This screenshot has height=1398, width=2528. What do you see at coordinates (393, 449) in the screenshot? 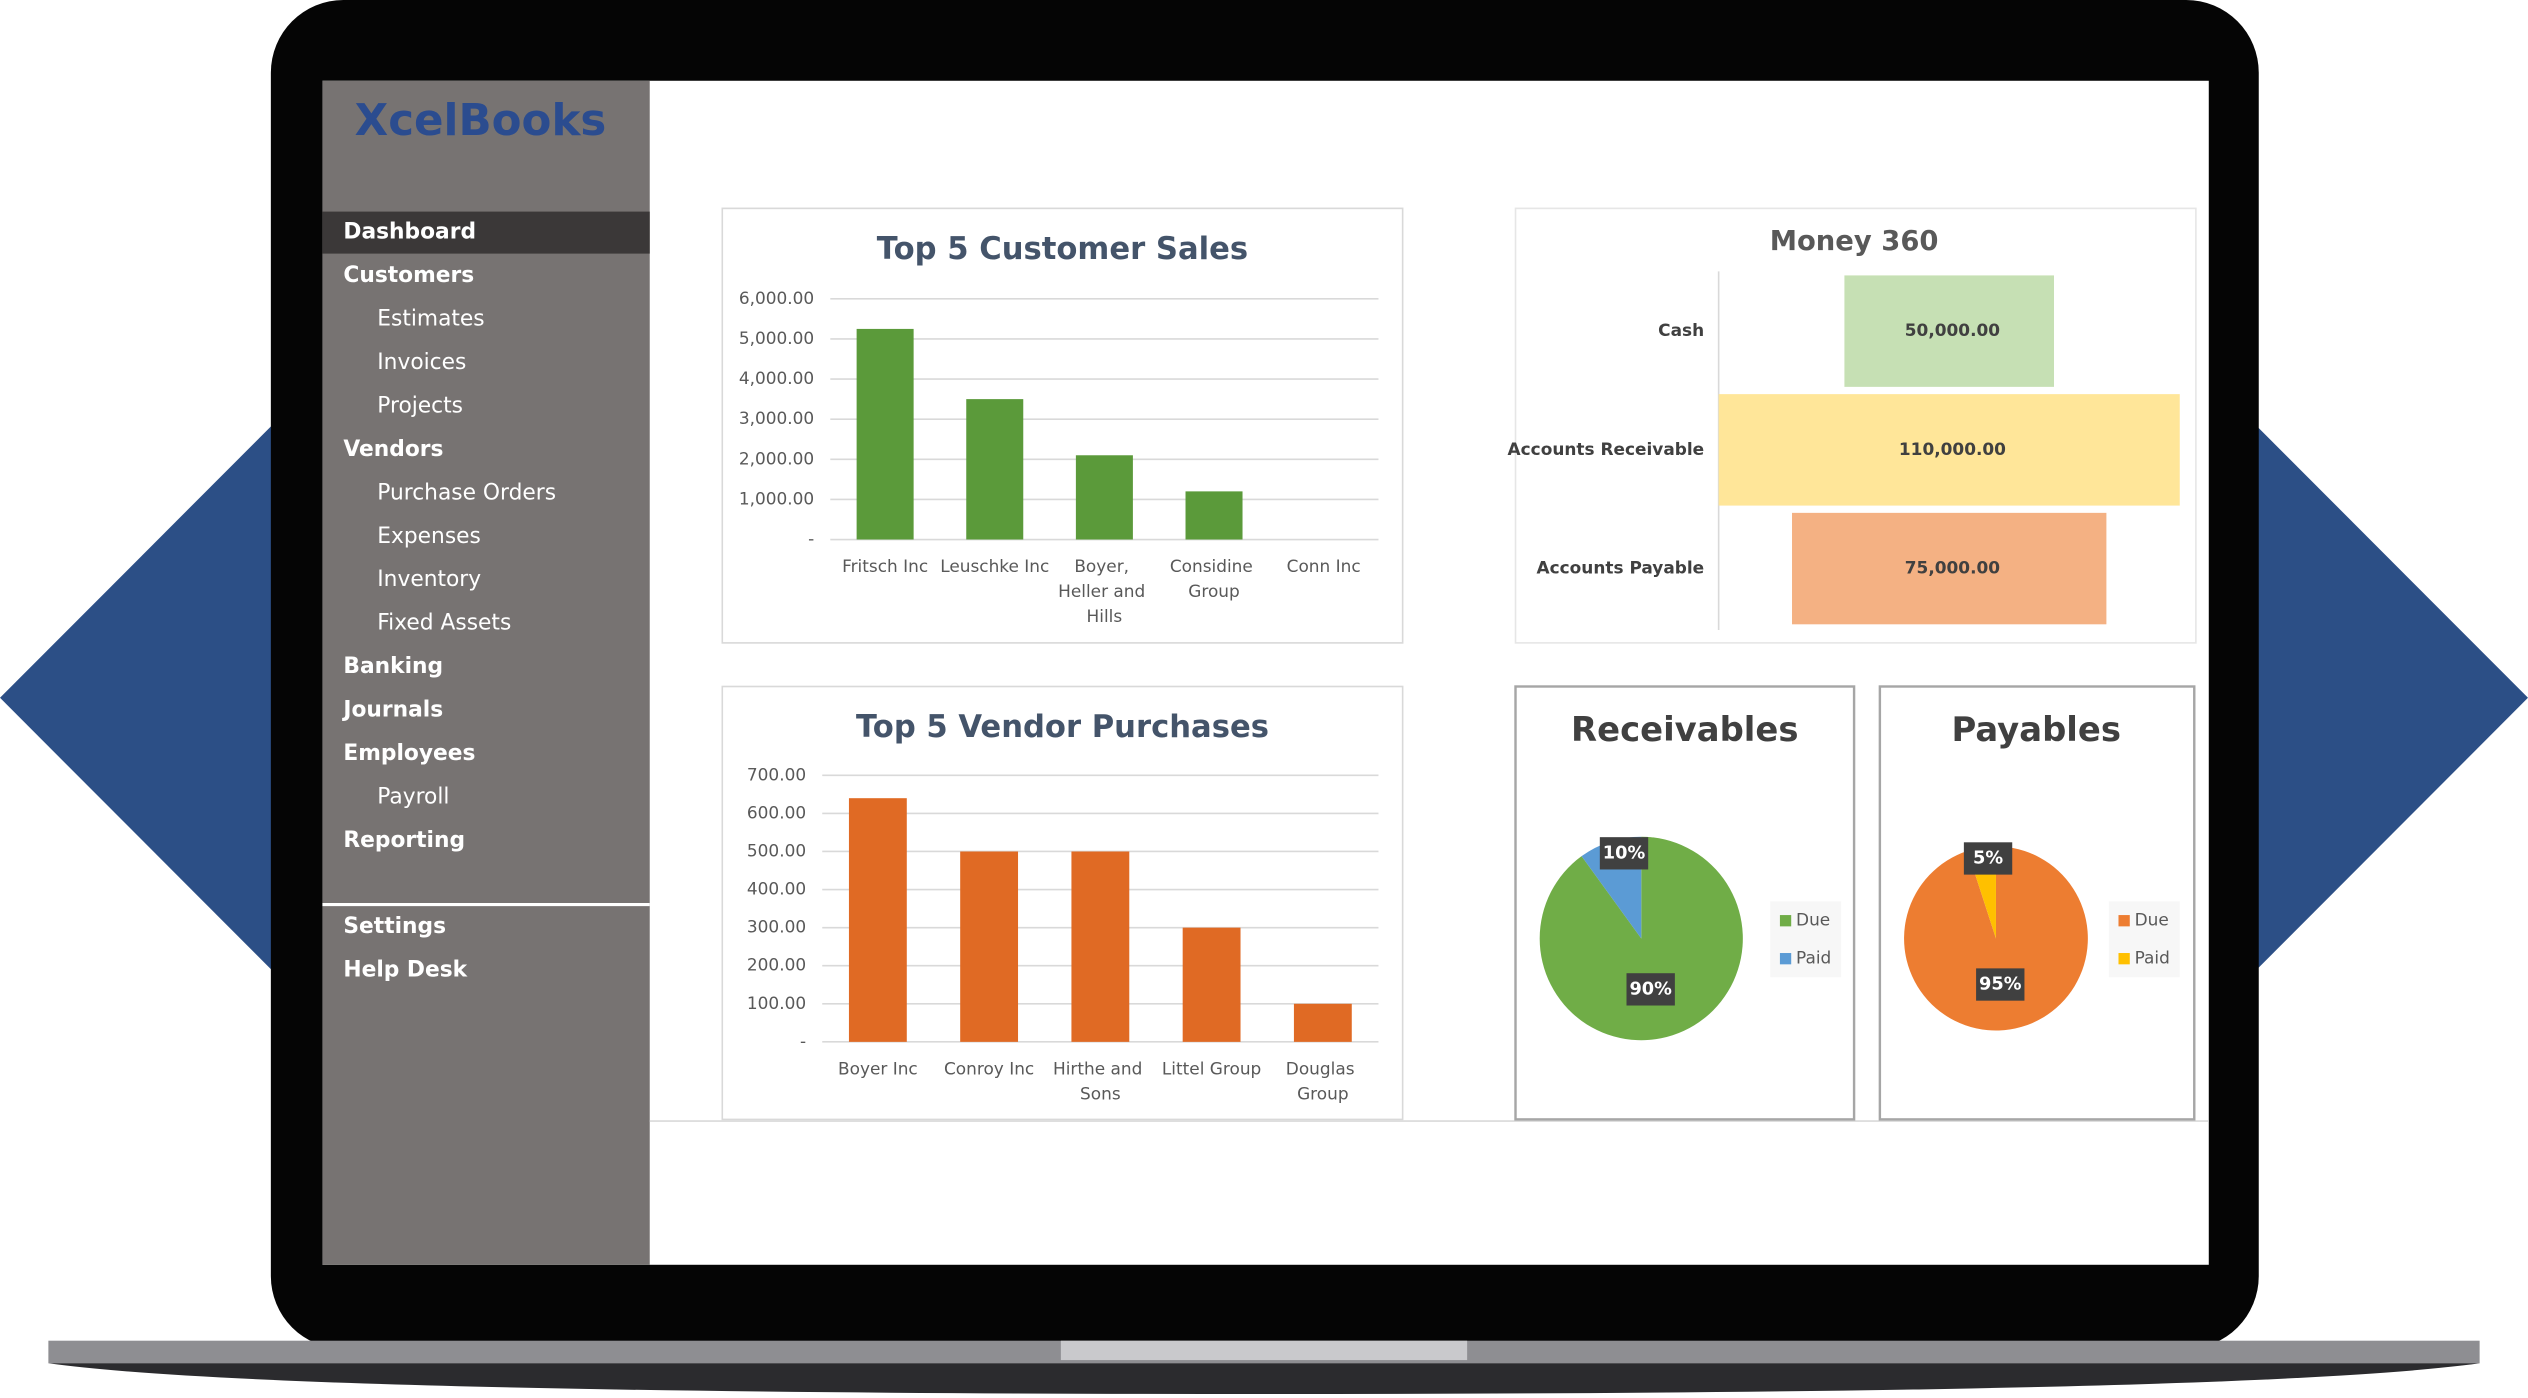
I see `nav-item: Vendors` at bounding box center [393, 449].